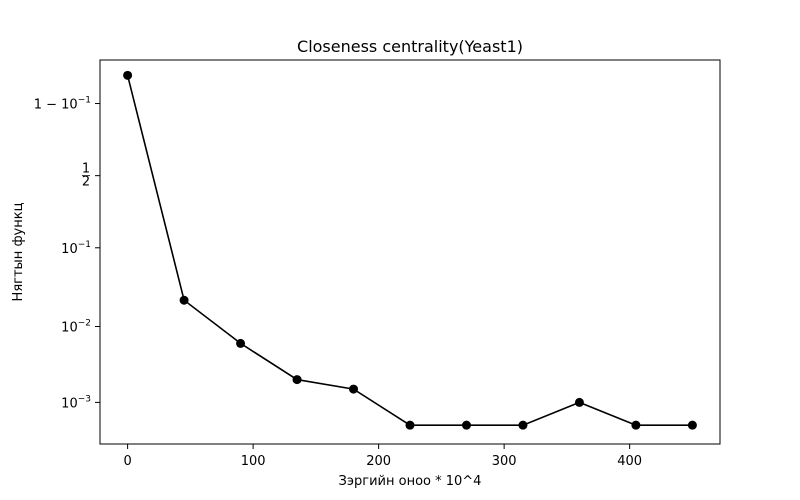  I want to click on x-tick-label: 300, so click(504, 461).